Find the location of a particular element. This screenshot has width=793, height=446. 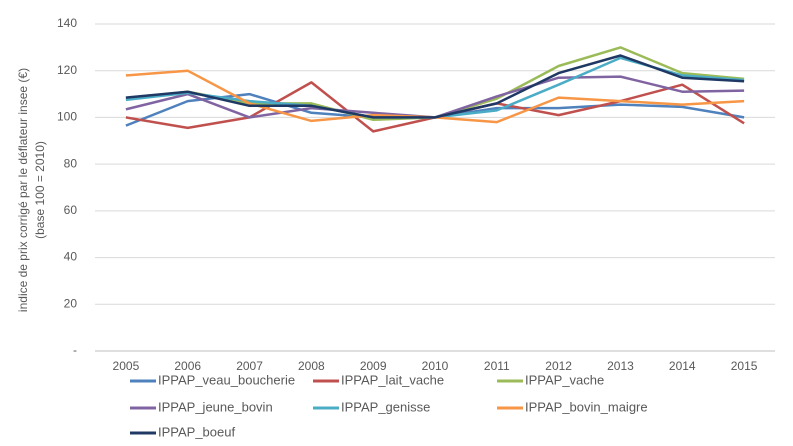

legend-label: IPPAP_vache is located at coordinates (564, 379).